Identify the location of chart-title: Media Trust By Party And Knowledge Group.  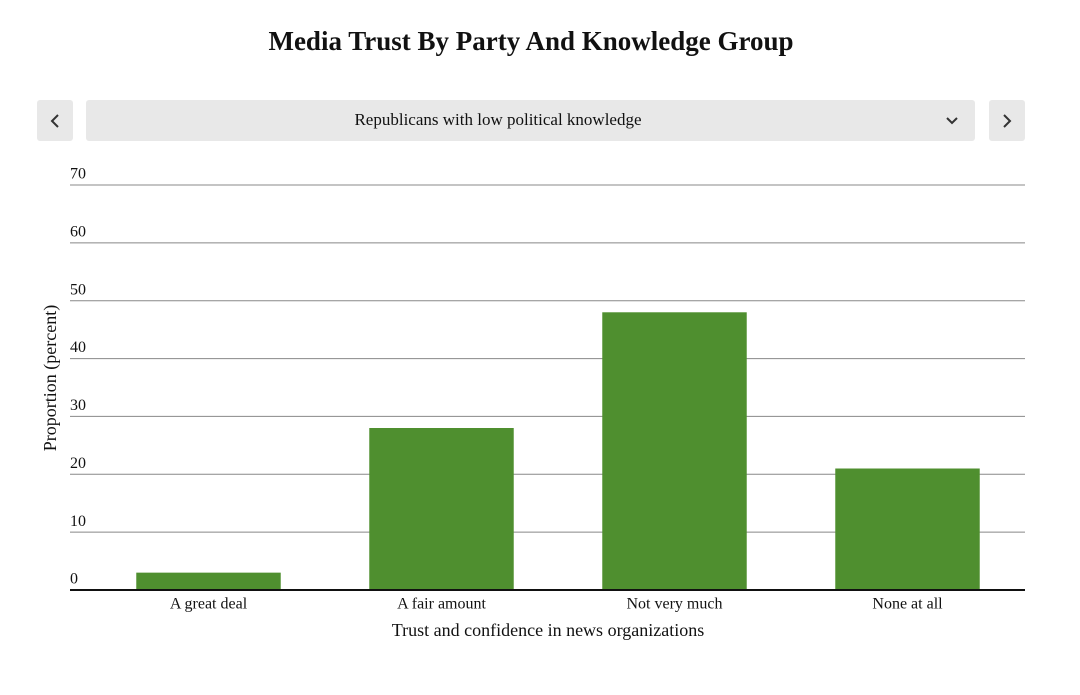
(530, 41).